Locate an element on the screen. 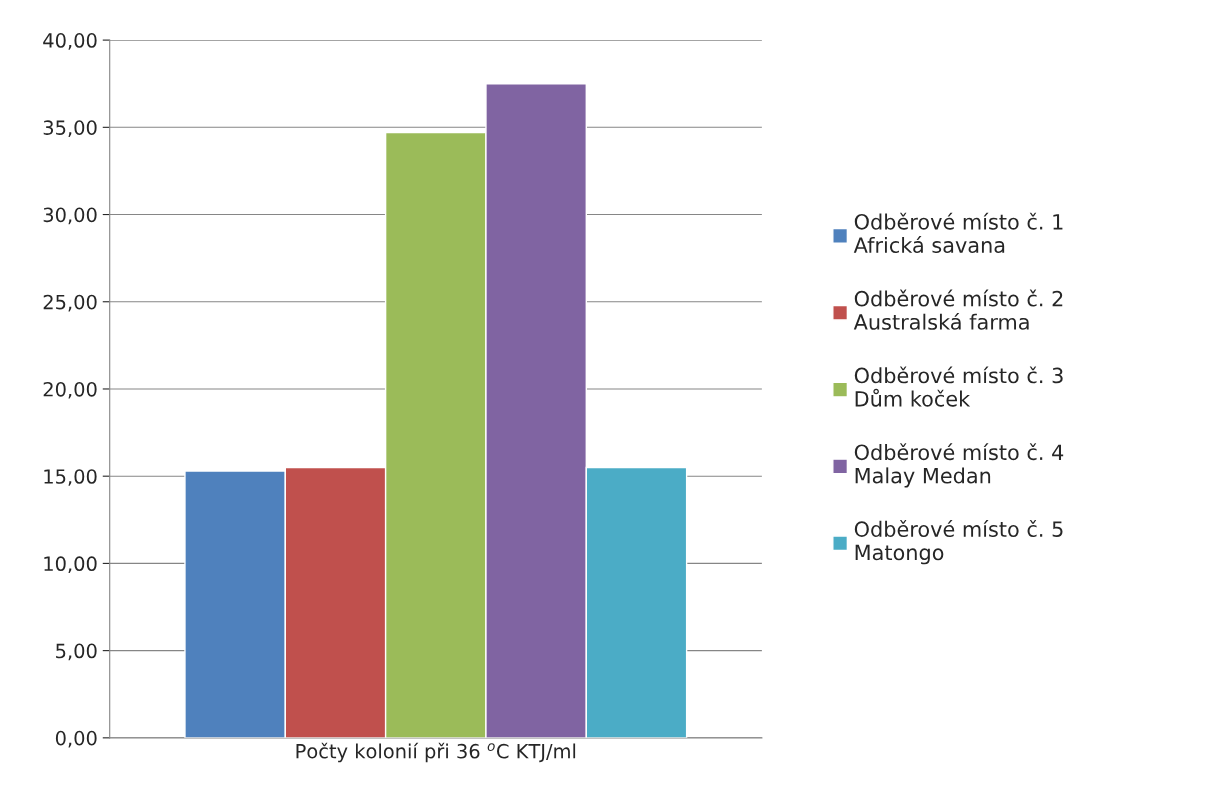 This screenshot has width=1219, height=802. y-tick-label: 15,00 is located at coordinates (70, 477).